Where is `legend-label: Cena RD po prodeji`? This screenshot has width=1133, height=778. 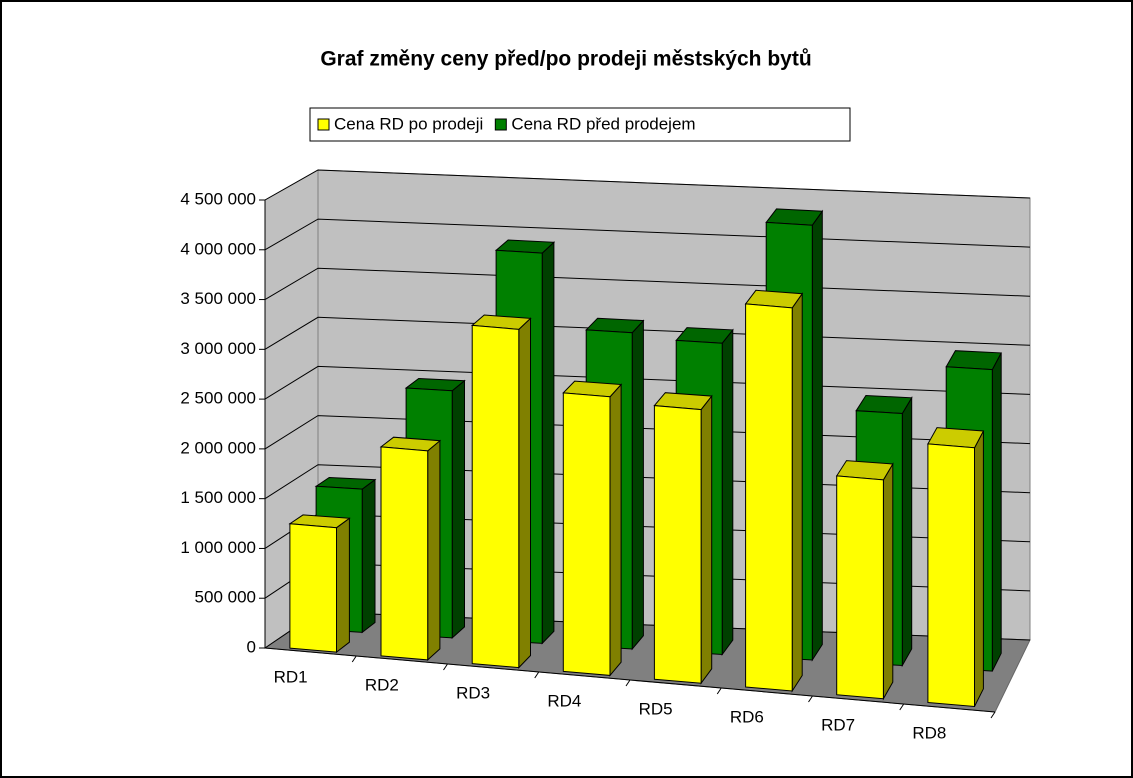
legend-label: Cena RD po prodeji is located at coordinates (408, 123).